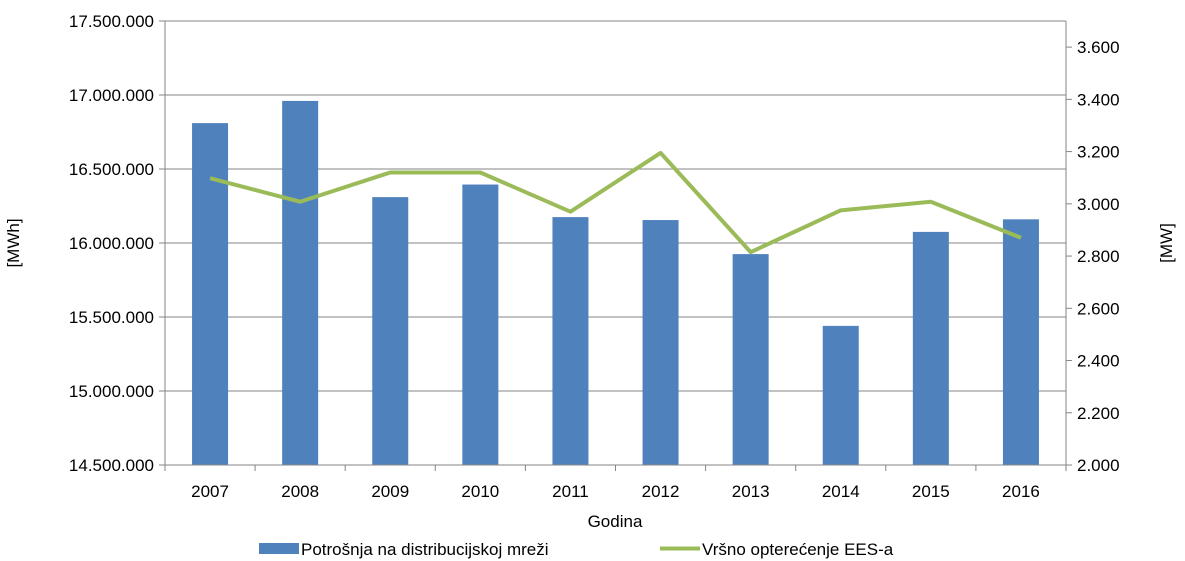 This screenshot has height=561, width=1185. Describe the element at coordinates (1098, 361) in the screenshot. I see `y2-tick-label: 2.400` at that location.